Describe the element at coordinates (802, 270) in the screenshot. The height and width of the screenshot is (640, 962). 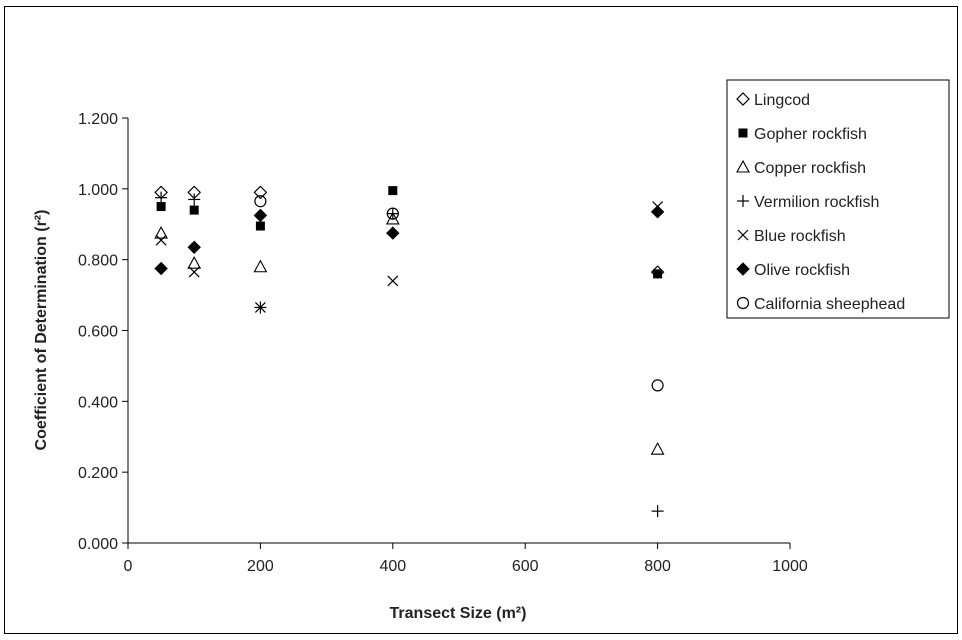
I see `legend-label-olive-rockfish: Olive rockfish` at that location.